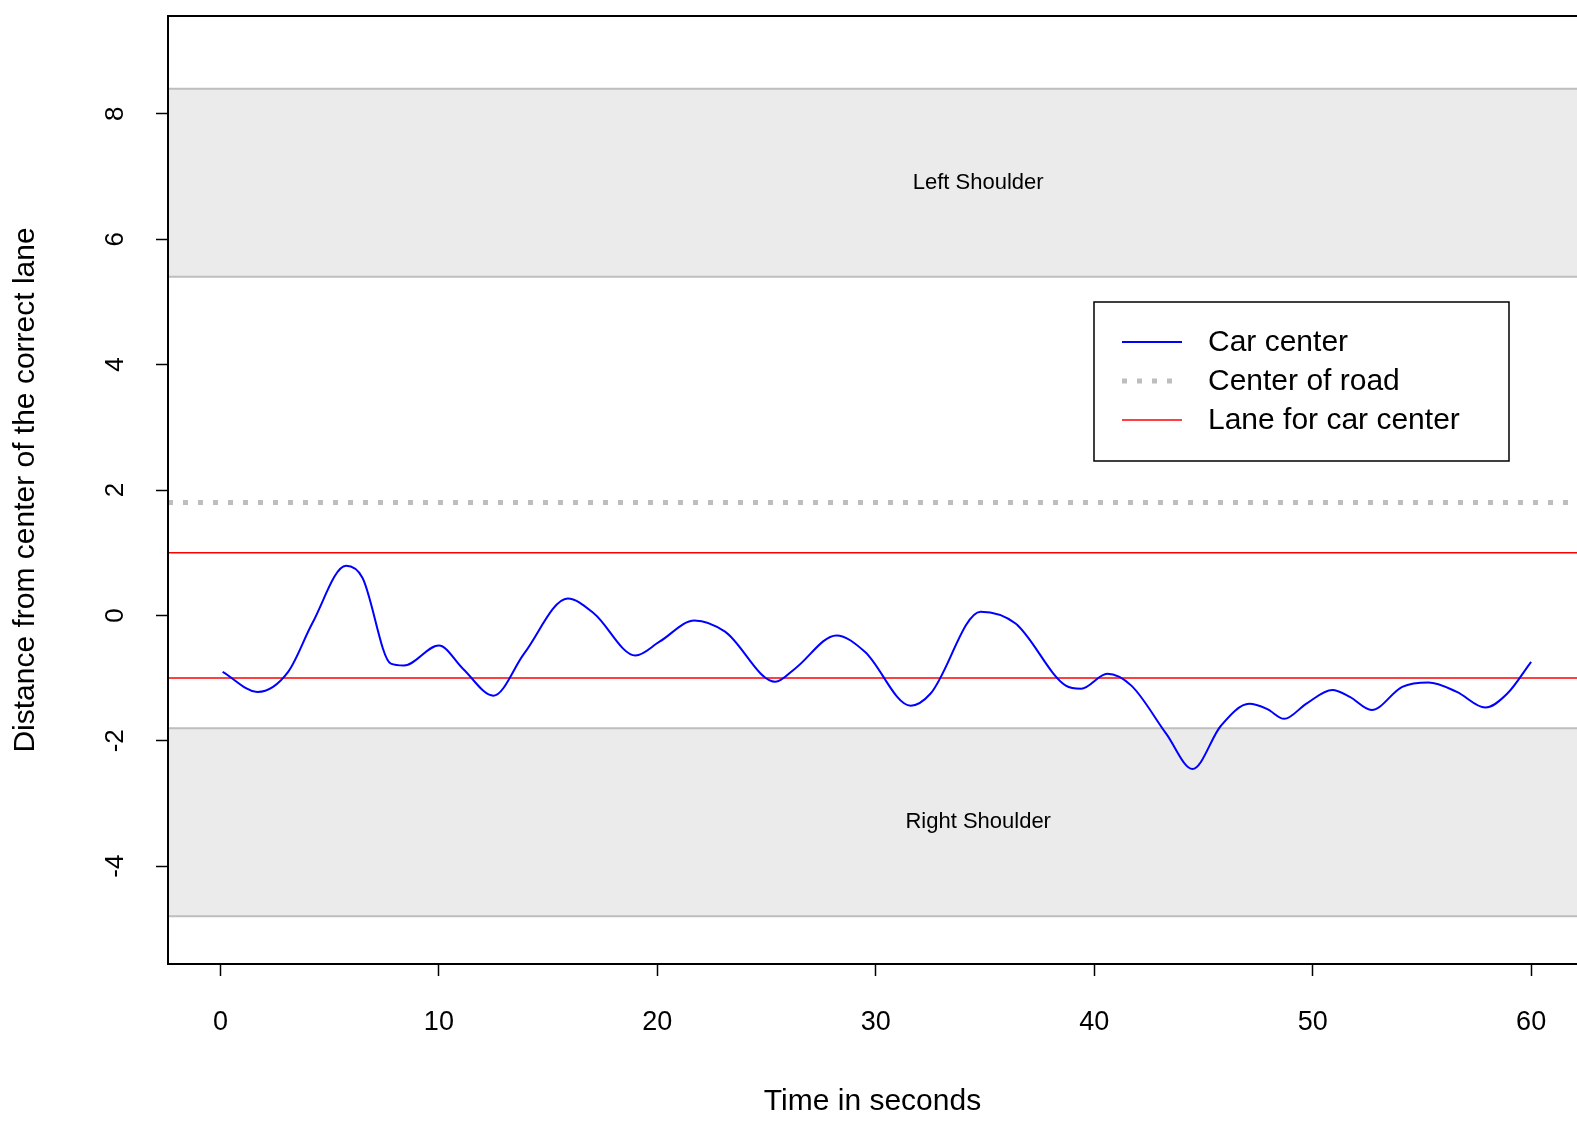 The height and width of the screenshot is (1124, 1577). What do you see at coordinates (978, 181) in the screenshot?
I see `band-label: Left Shoulder` at bounding box center [978, 181].